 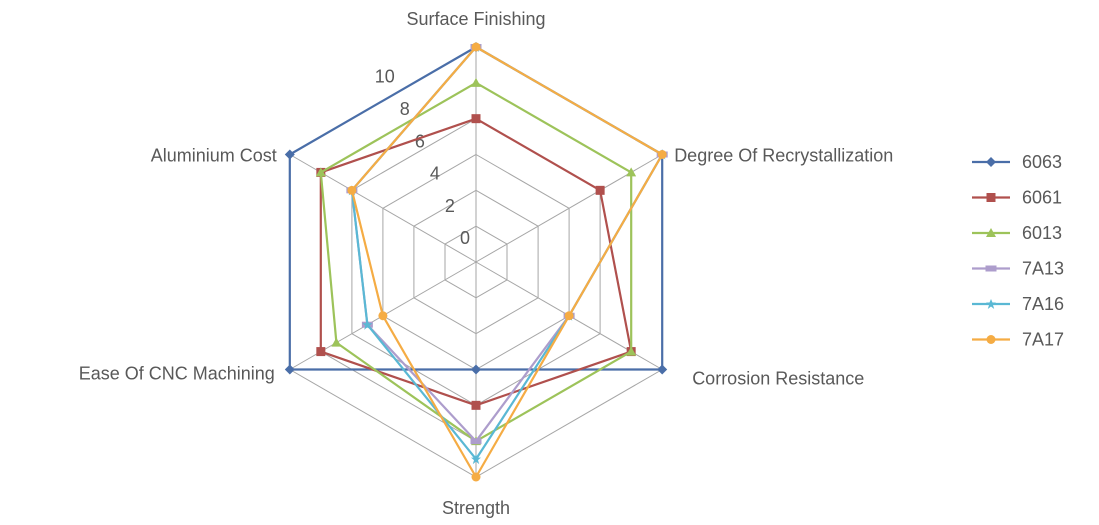 I want to click on radial-tick-label: 2, so click(x=450, y=206).